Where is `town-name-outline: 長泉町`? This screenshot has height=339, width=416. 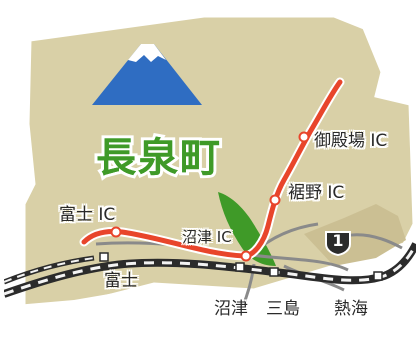 town-name-outline: 長泉町 is located at coordinates (158, 158).